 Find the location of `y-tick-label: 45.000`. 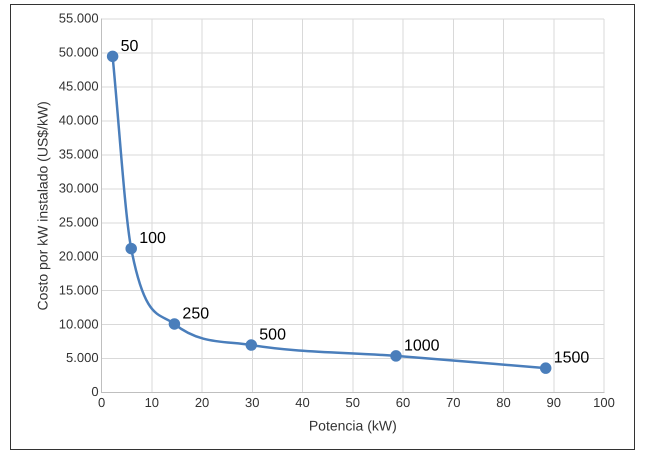

y-tick-label: 45.000 is located at coordinates (78, 86).